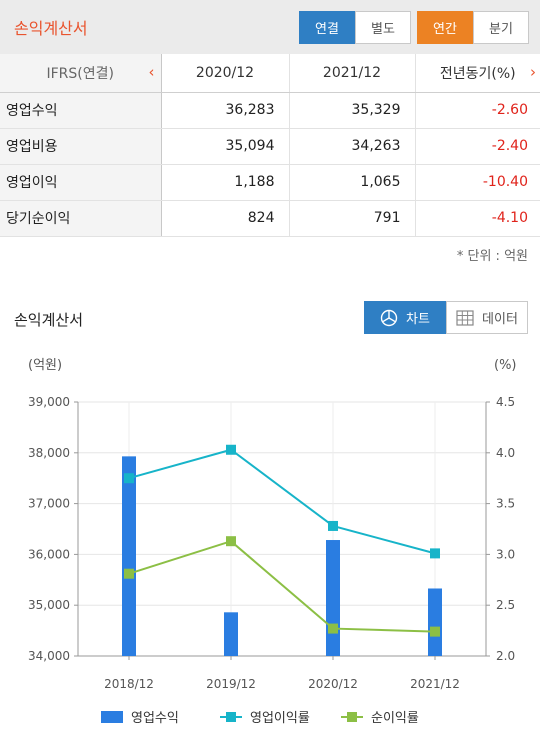 The height and width of the screenshot is (740, 540). What do you see at coordinates (477, 218) in the screenshot?
I see `cell-yoy: -4.10` at bounding box center [477, 218].